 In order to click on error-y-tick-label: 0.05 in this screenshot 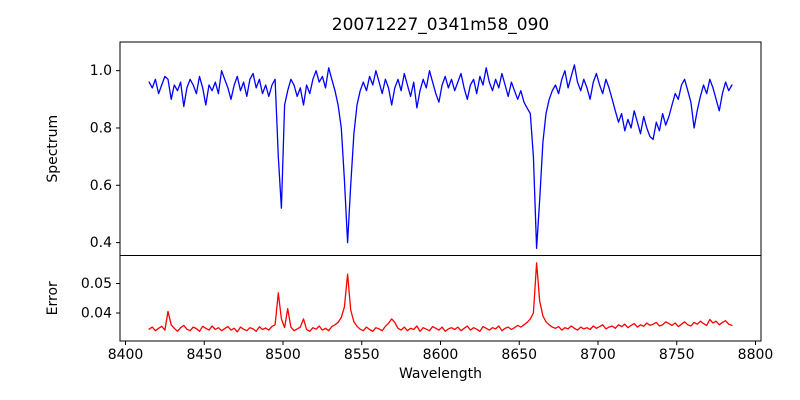, I will do `click(96, 284)`.